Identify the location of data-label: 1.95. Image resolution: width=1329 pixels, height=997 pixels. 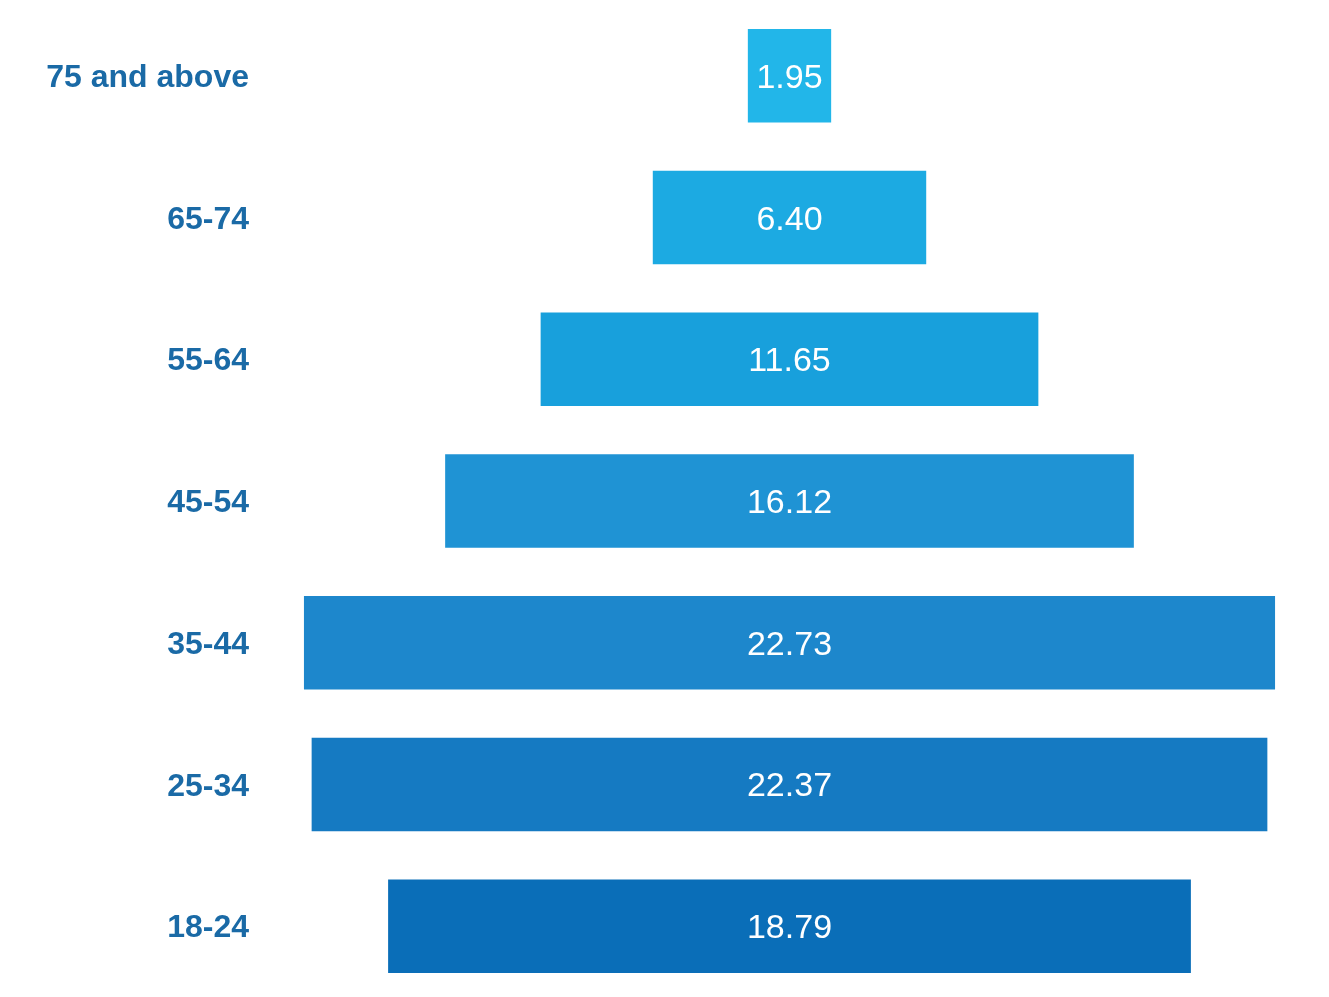
(789, 75).